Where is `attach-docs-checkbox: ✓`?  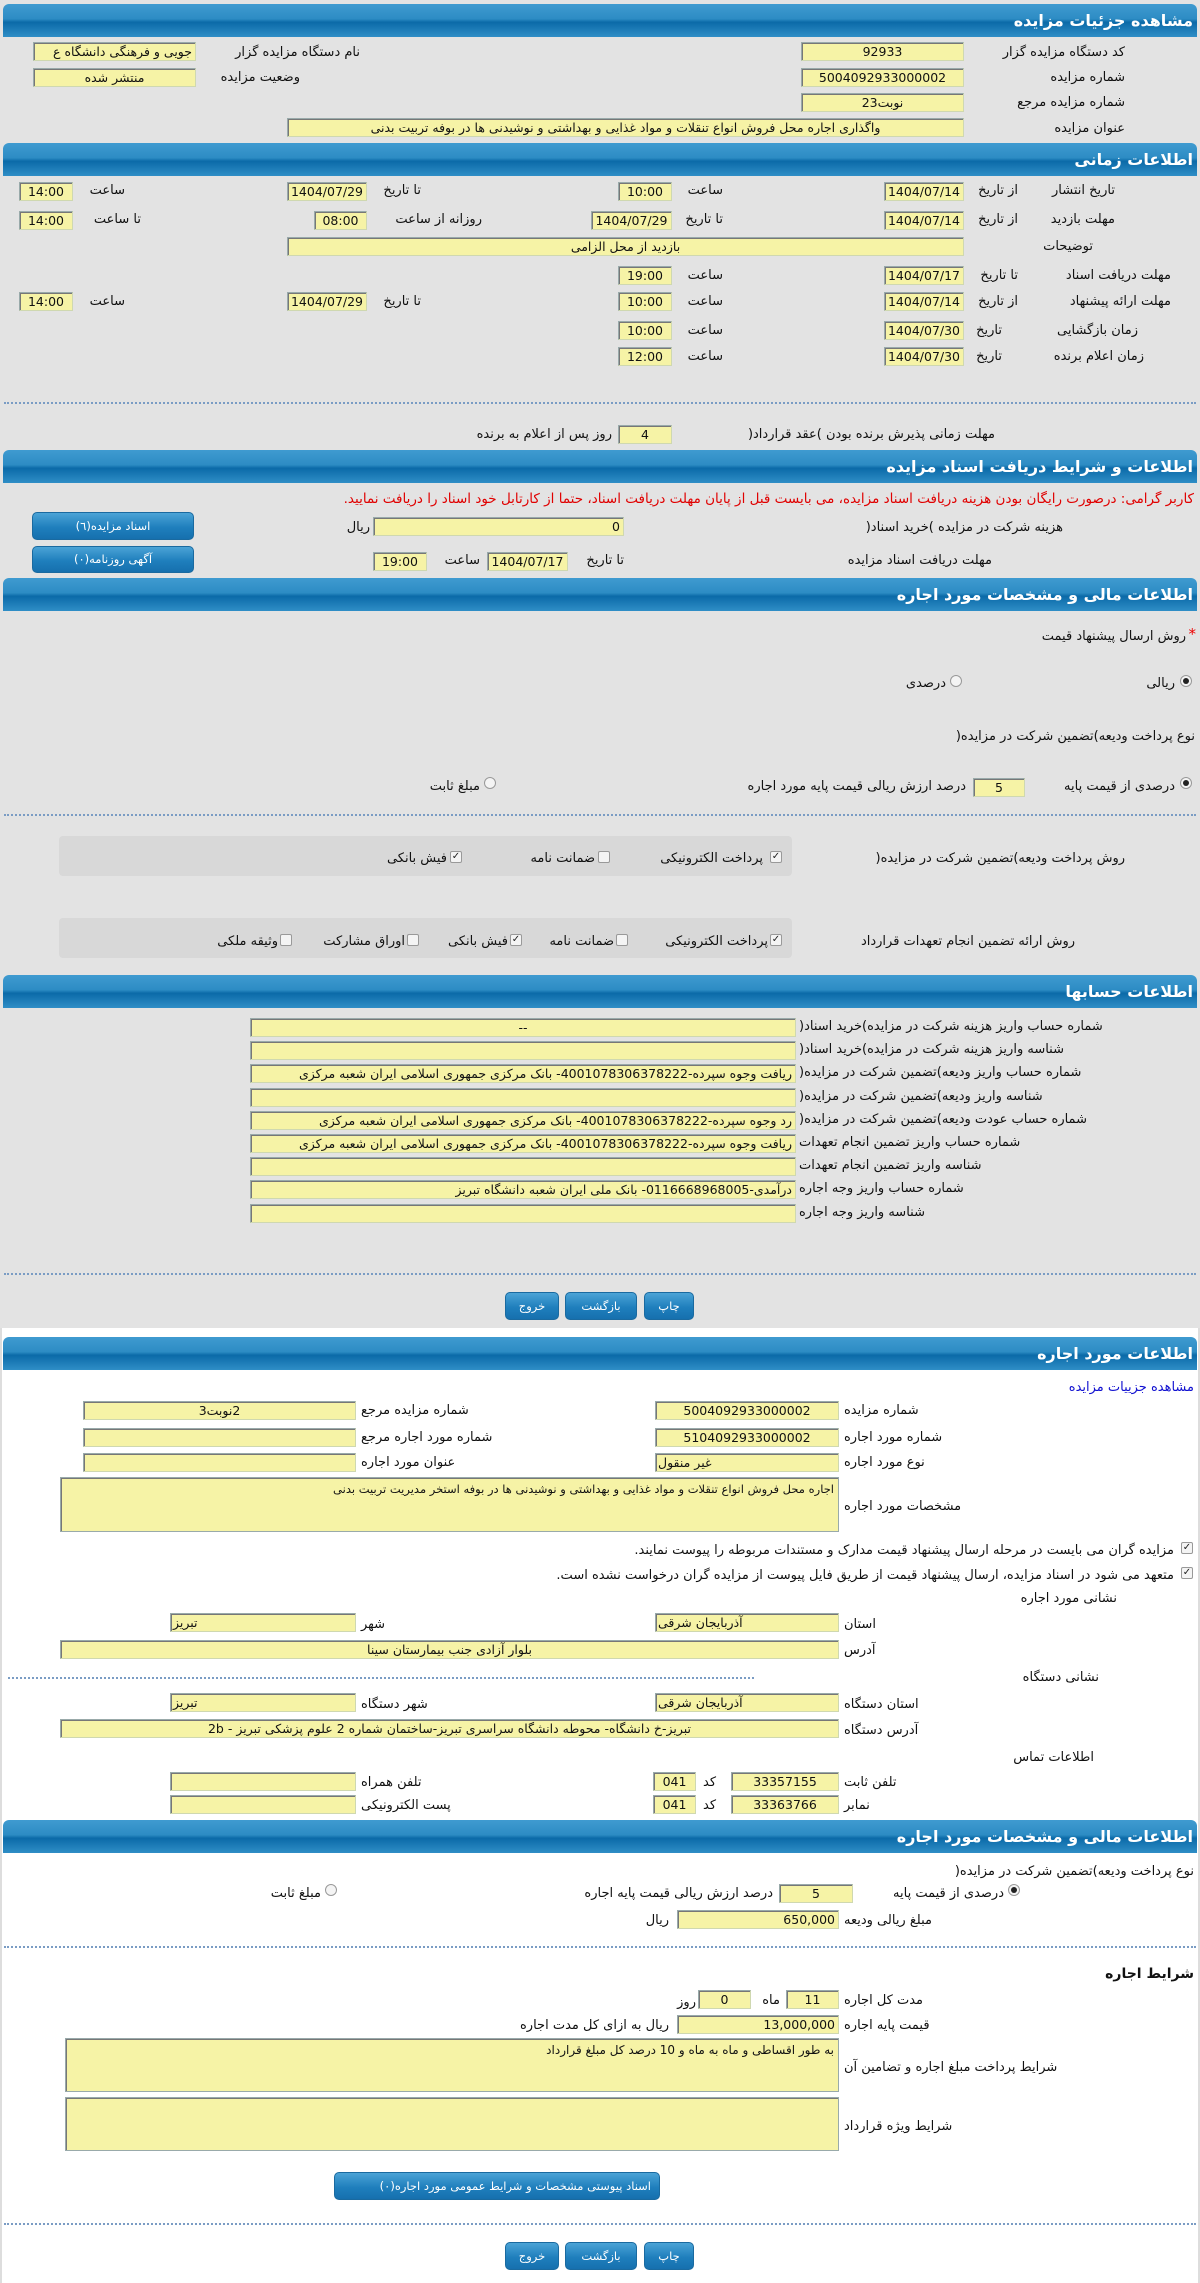 attach-docs-checkbox: ✓ is located at coordinates (1187, 1548).